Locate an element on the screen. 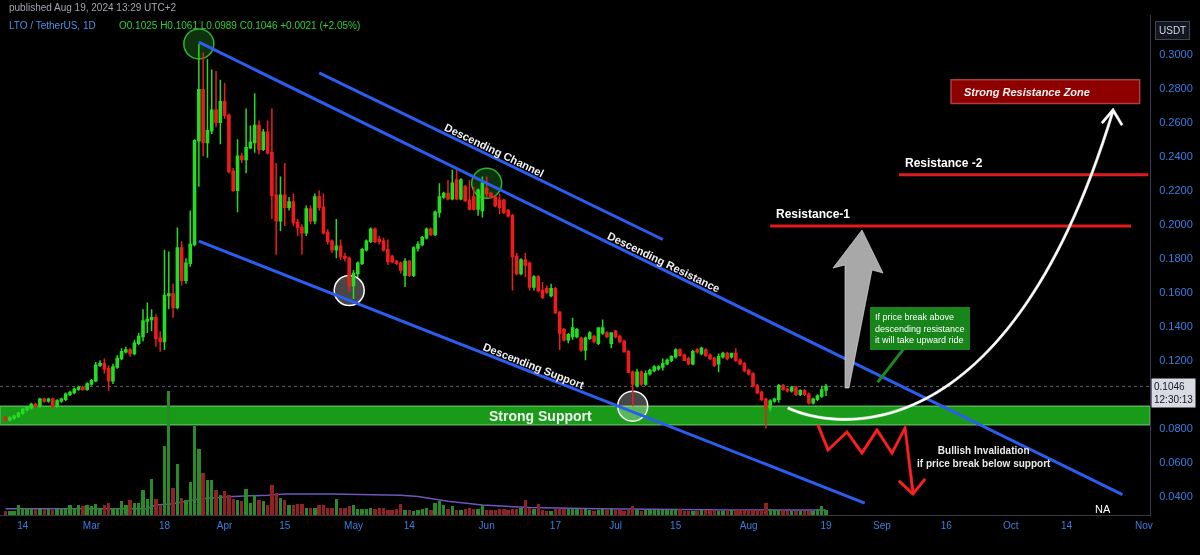  y-tick-label: 0.0600 is located at coordinates (1176, 462).